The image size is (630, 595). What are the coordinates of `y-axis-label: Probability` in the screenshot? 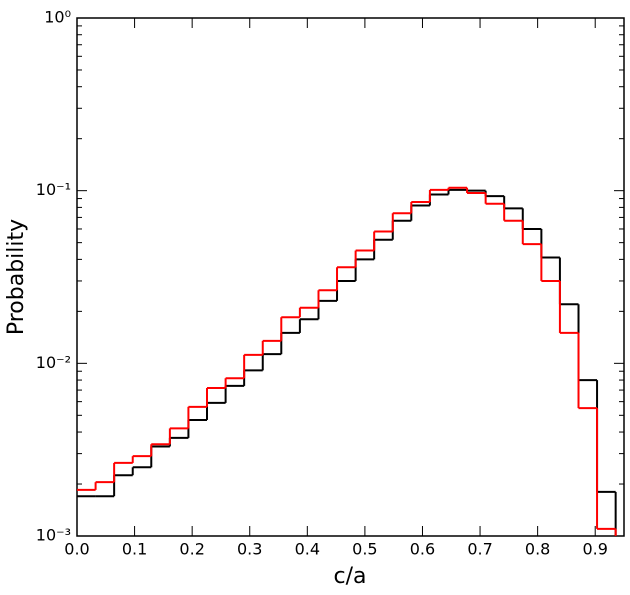 It's located at (16, 277).